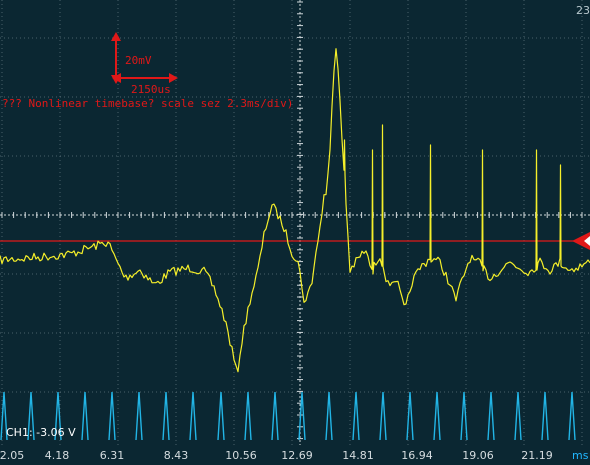 This screenshot has width=590, height=465. Describe the element at coordinates (112, 455) in the screenshot. I see `time-tick-label: 6.31` at that location.